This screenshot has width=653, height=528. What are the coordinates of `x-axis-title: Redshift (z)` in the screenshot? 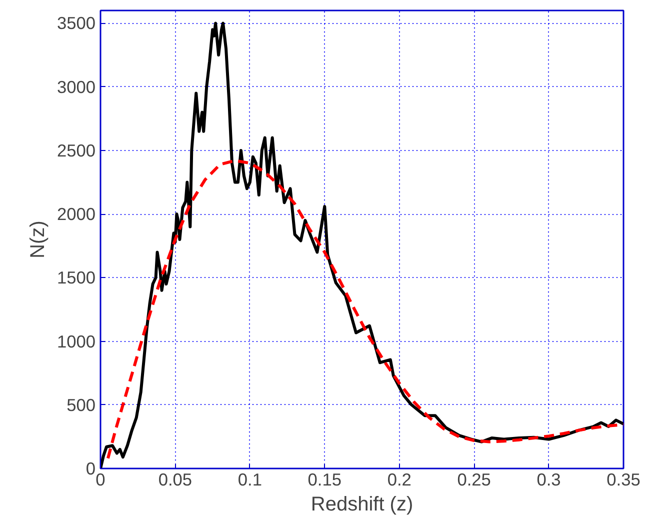 It's located at (362, 505).